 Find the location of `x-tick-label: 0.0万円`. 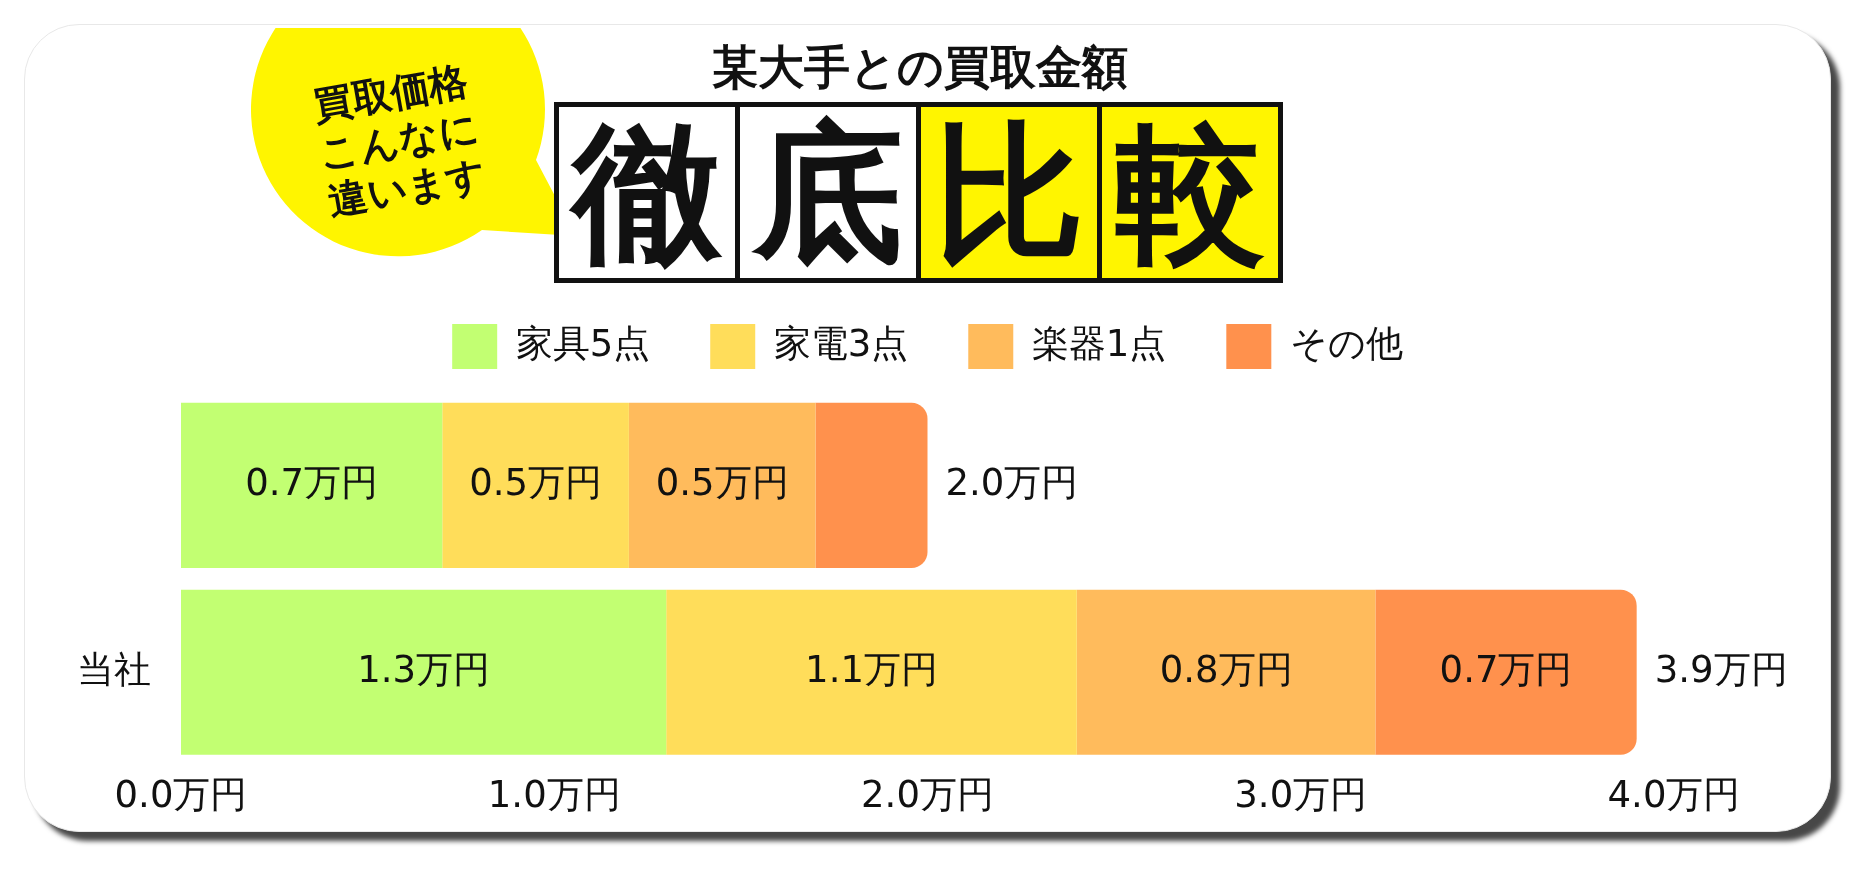

x-tick-label: 0.0万円 is located at coordinates (181, 795).